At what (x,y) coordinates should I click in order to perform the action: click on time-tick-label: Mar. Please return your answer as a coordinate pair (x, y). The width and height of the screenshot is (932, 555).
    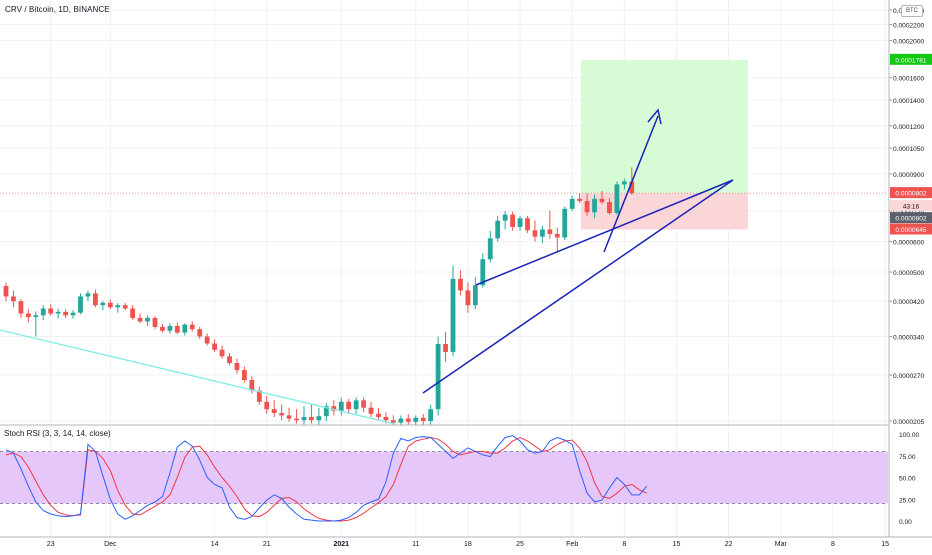
    Looking at the image, I should click on (781, 544).